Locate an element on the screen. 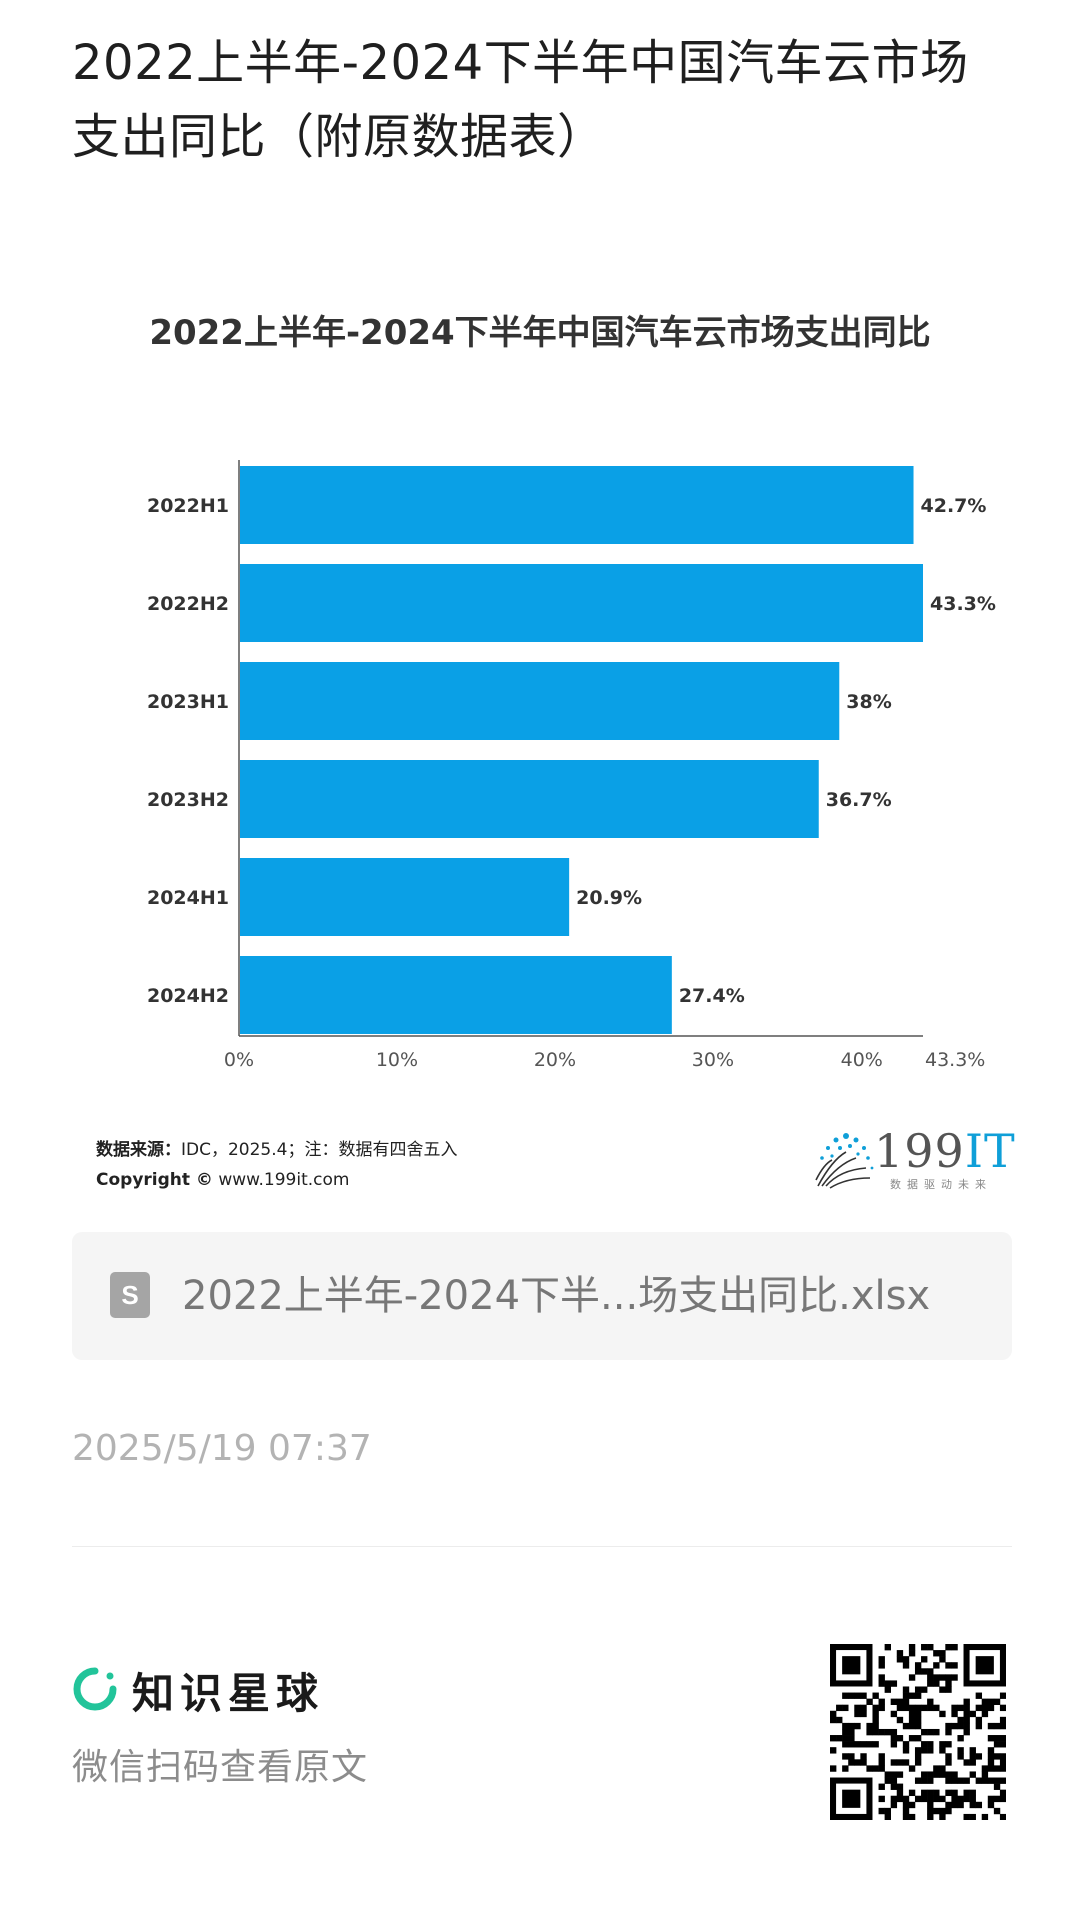  bar-2023H2 is located at coordinates (529, 799).